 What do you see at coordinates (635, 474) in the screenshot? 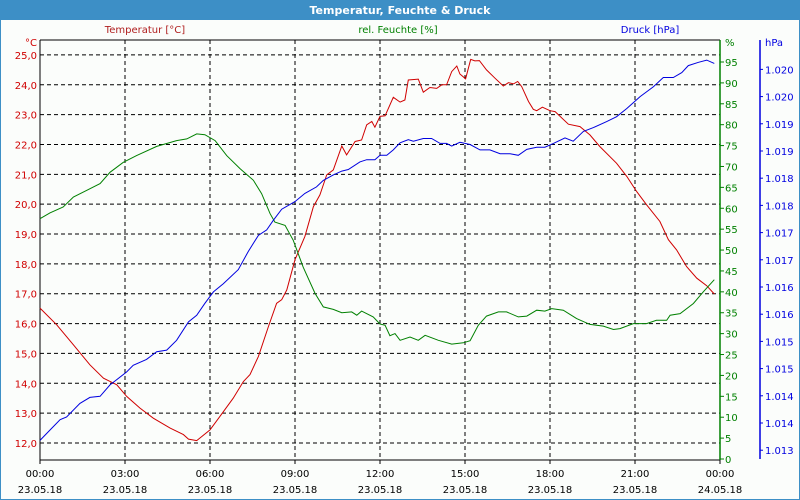
I see `x-tick-time: 21:00` at bounding box center [635, 474].